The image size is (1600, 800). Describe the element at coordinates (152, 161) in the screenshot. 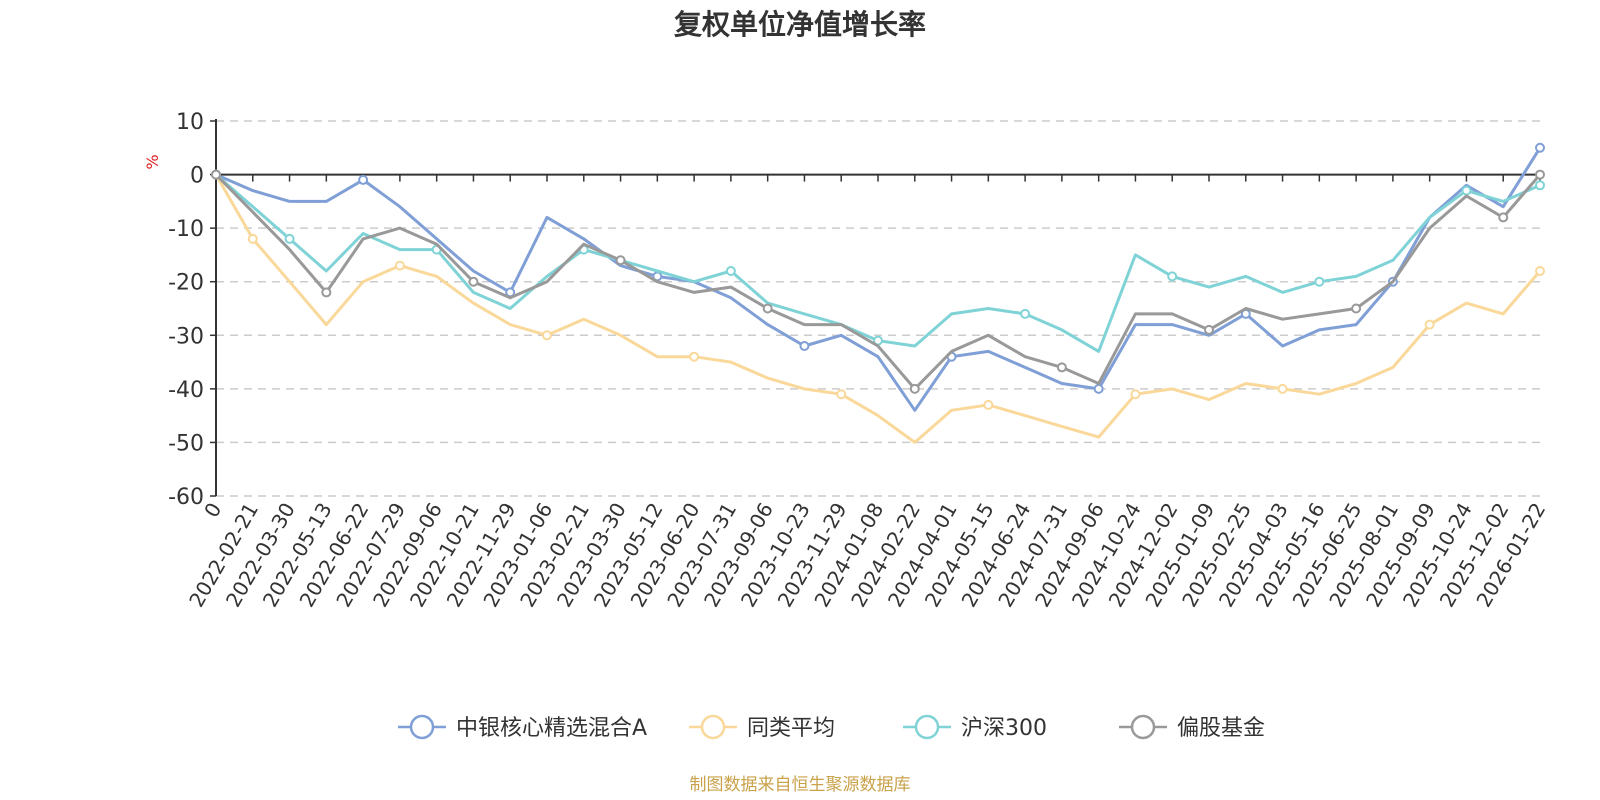

I see `y-axis-unit: %` at that location.